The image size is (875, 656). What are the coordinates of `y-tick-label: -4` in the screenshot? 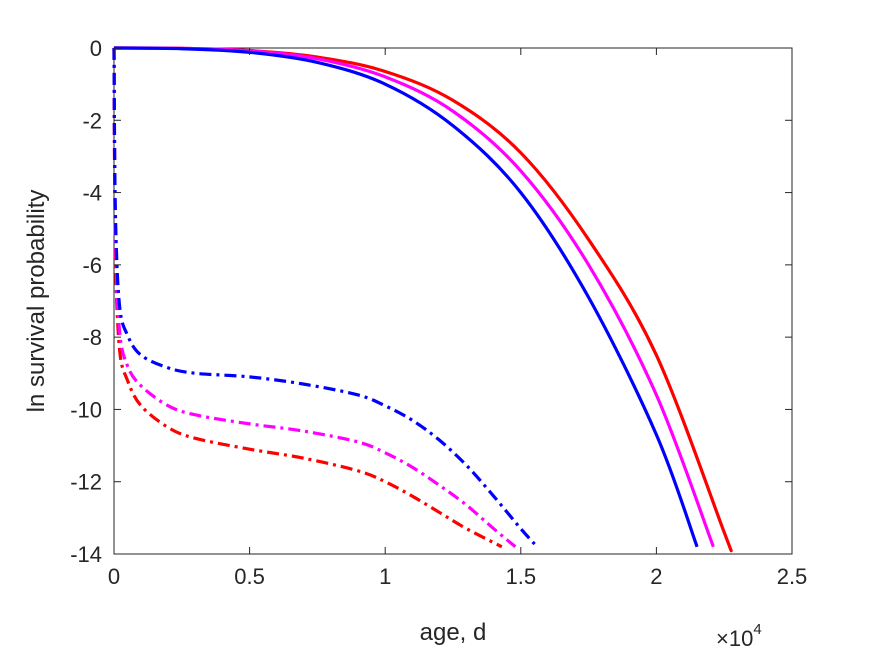 It's located at (92, 193).